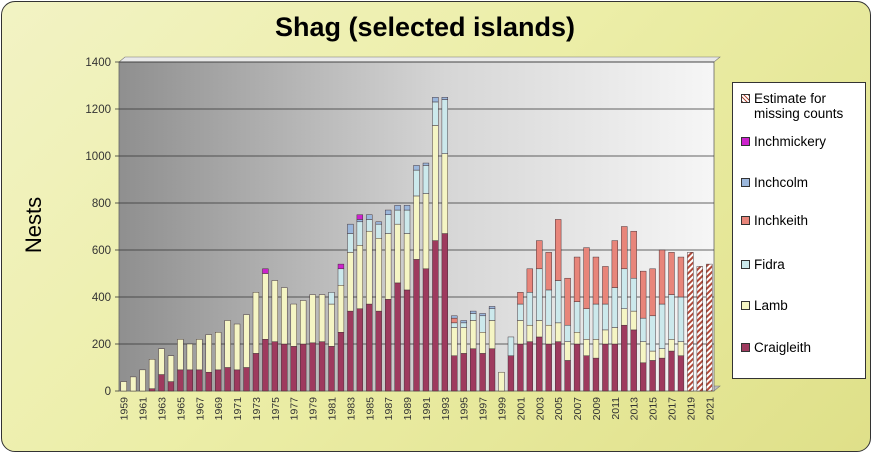 The height and width of the screenshot is (453, 872). I want to click on x-tick-label: 1983, so click(351, 409).